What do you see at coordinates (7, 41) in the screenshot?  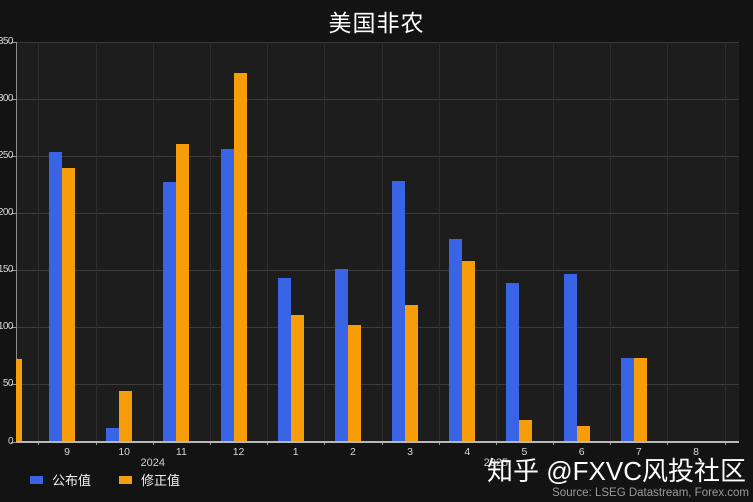 I see `y-tick-label: 350` at bounding box center [7, 41].